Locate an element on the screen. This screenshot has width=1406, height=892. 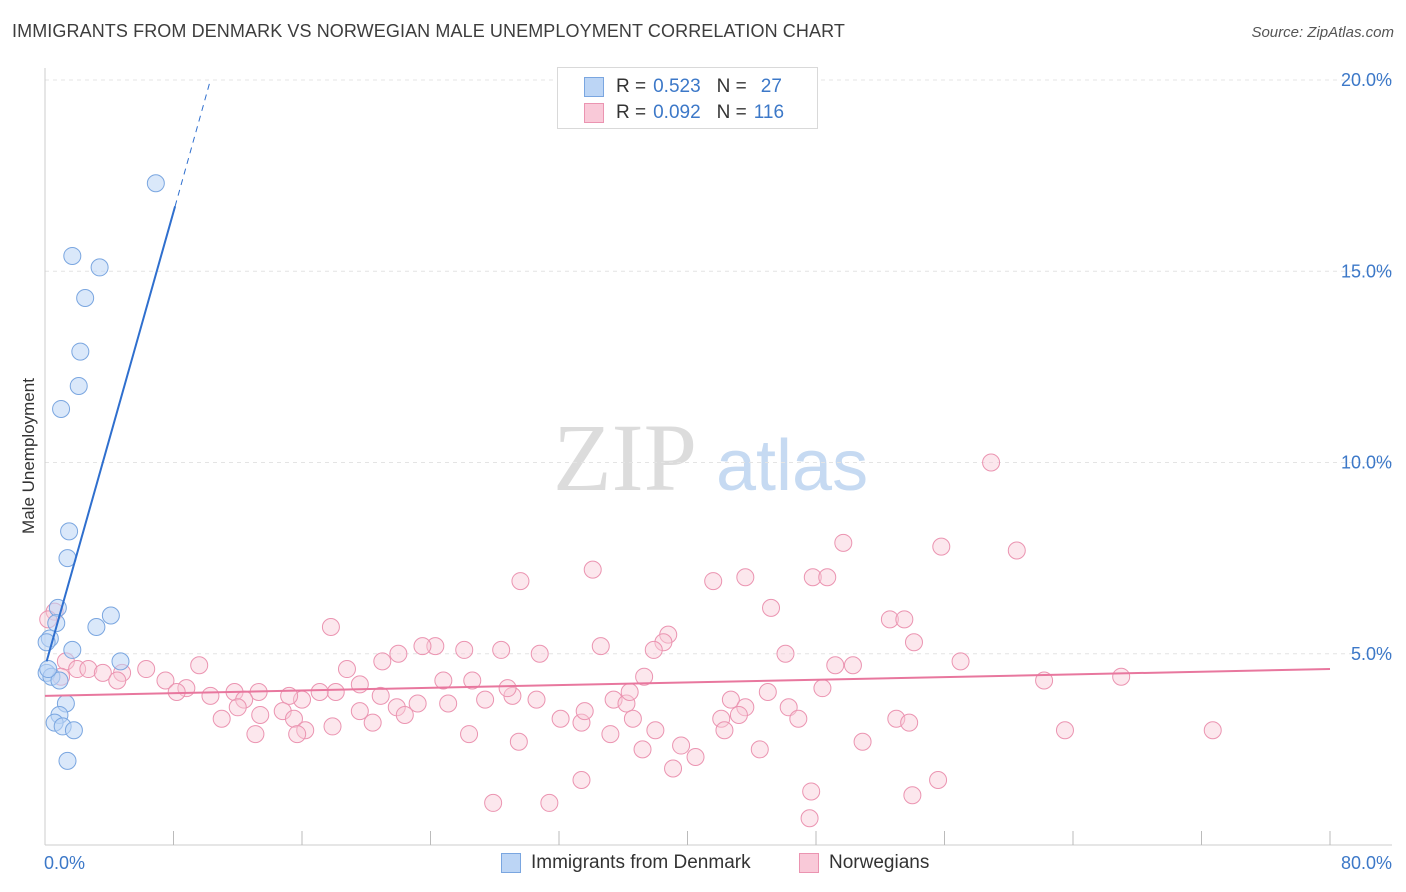
legend-row-denmark: R = 0.523 N = 27 is located at coordinates (683, 87).